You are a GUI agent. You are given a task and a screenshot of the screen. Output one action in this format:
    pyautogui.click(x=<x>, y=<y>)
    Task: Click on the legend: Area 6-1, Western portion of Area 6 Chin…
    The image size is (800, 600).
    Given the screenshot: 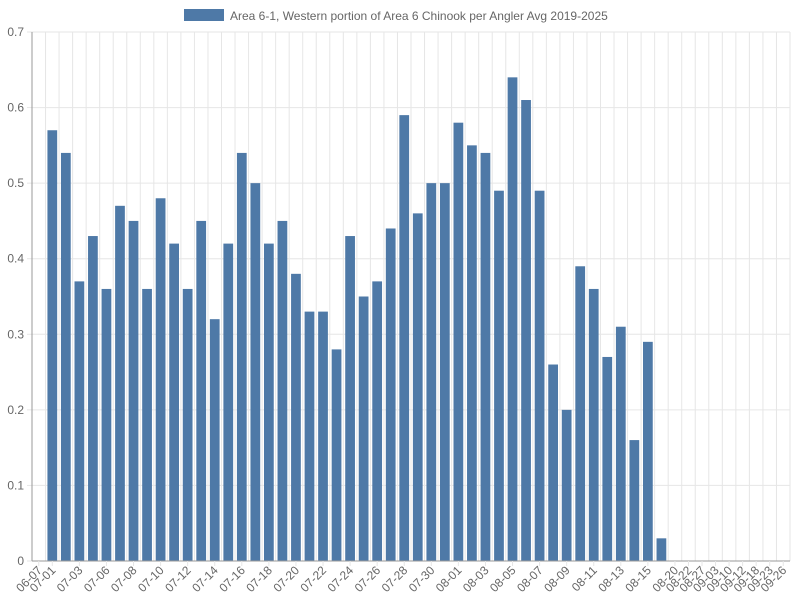 What is the action you would take?
    pyautogui.click(x=396, y=16)
    